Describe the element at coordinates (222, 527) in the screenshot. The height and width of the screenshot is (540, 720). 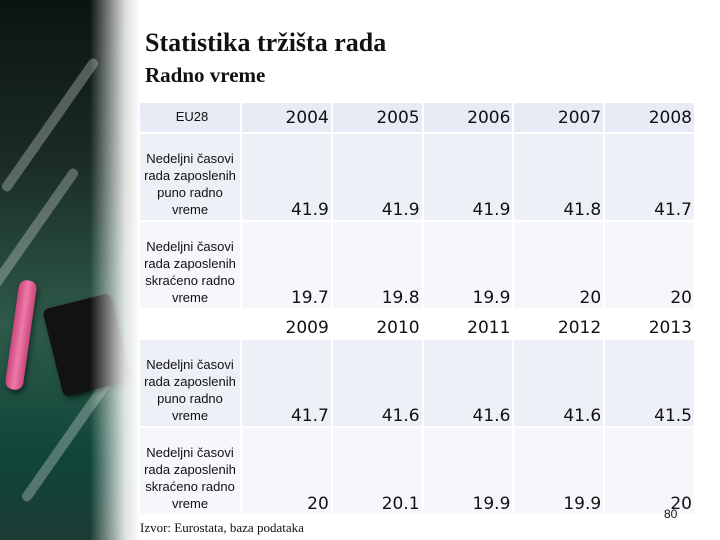
I see `source-note: Izvor: Eurostata, baza podataka` at that location.